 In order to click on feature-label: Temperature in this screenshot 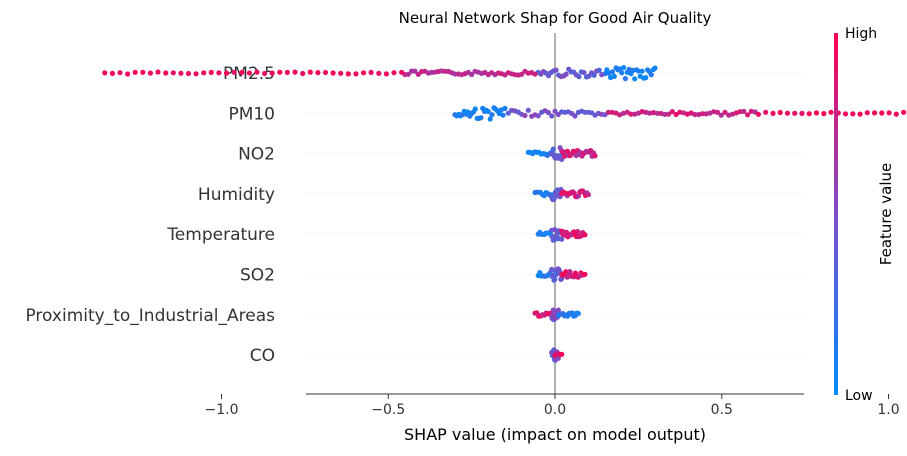, I will do `click(220, 235)`.